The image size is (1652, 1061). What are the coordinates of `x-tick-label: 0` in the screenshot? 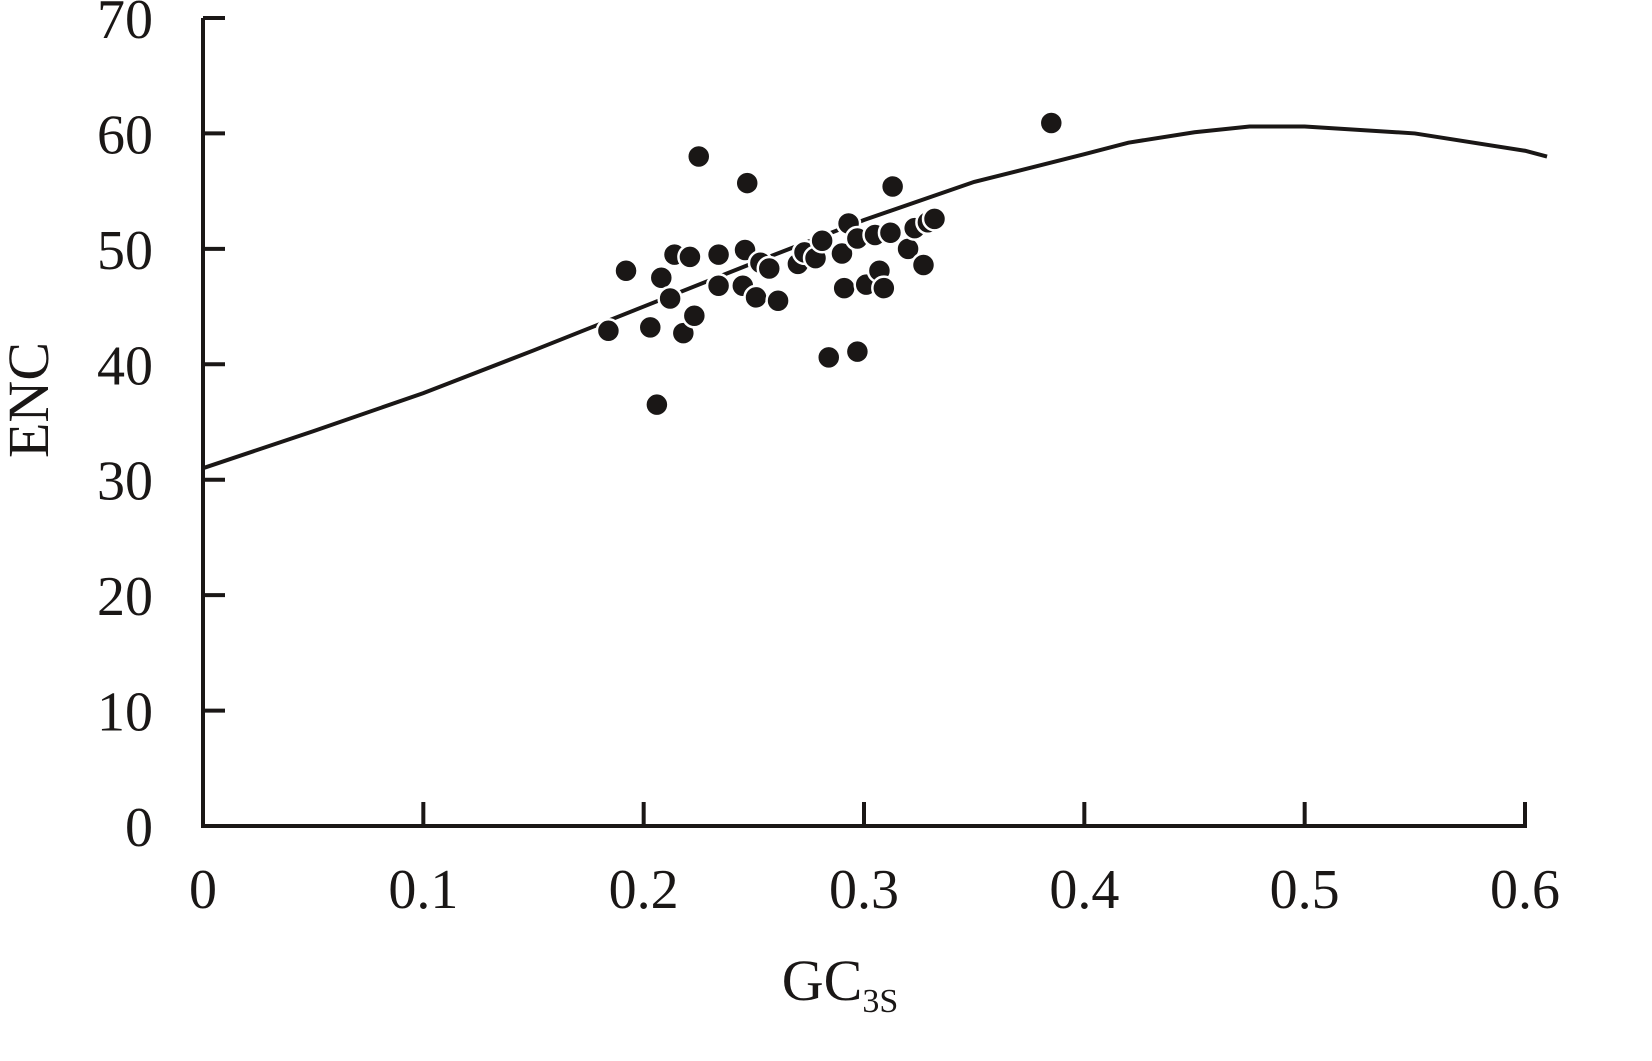 It's located at (203, 890).